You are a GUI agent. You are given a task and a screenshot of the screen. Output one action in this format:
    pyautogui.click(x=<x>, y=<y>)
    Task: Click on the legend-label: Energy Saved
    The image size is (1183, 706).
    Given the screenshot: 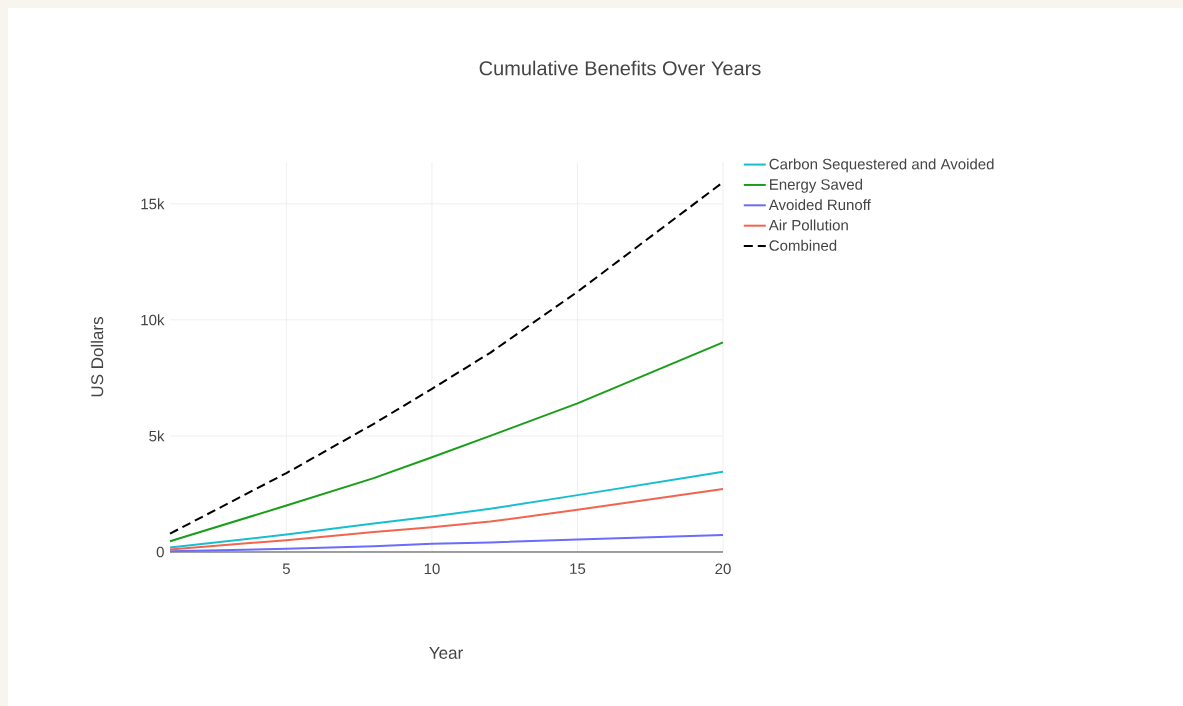 What is the action you would take?
    pyautogui.click(x=816, y=185)
    